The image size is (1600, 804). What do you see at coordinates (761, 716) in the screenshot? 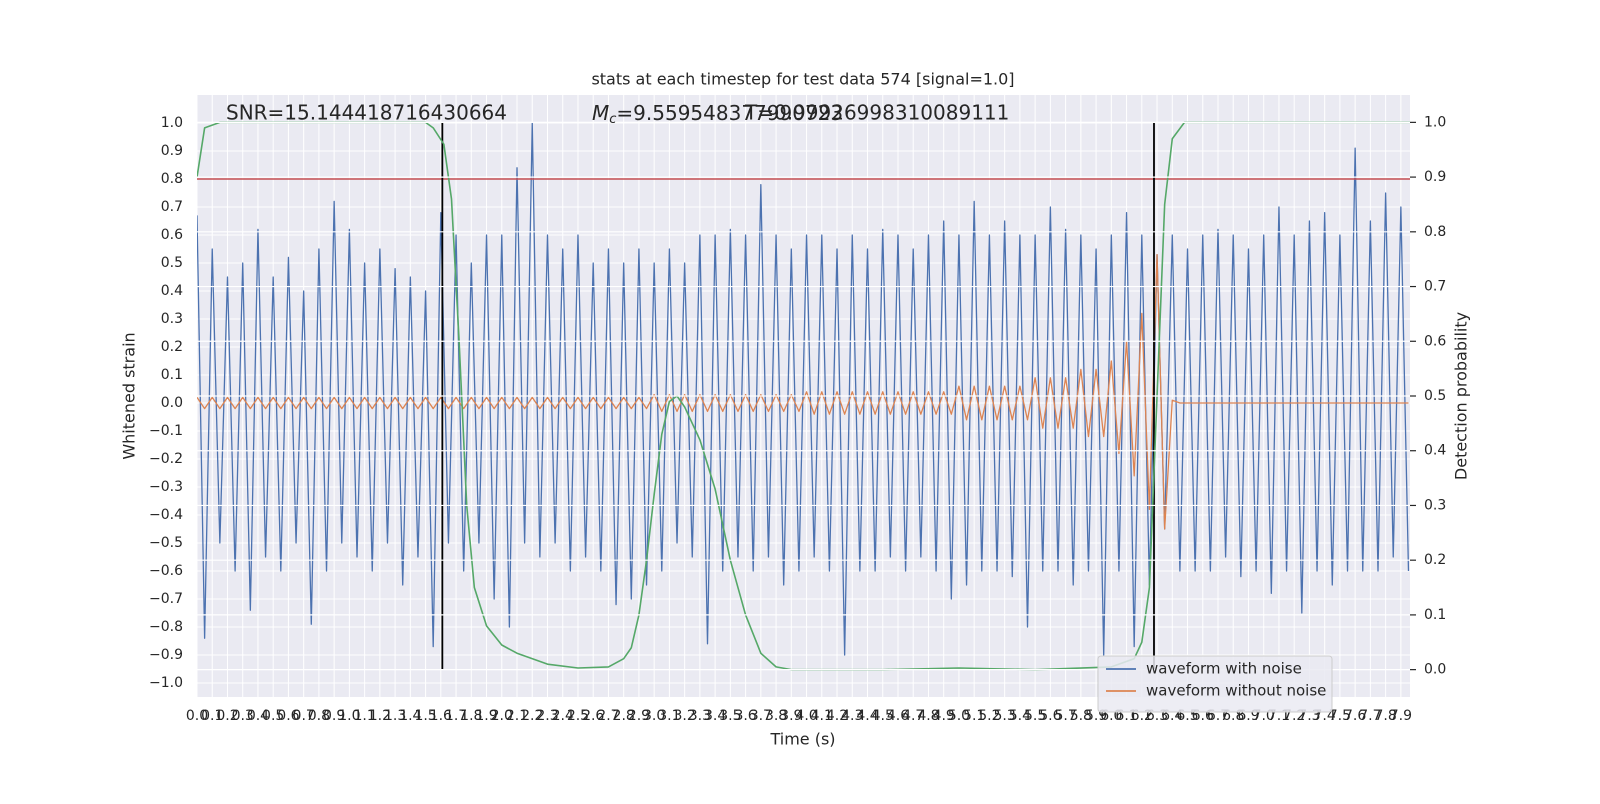
I see `x-tick-label: 3.7` at bounding box center [761, 716].